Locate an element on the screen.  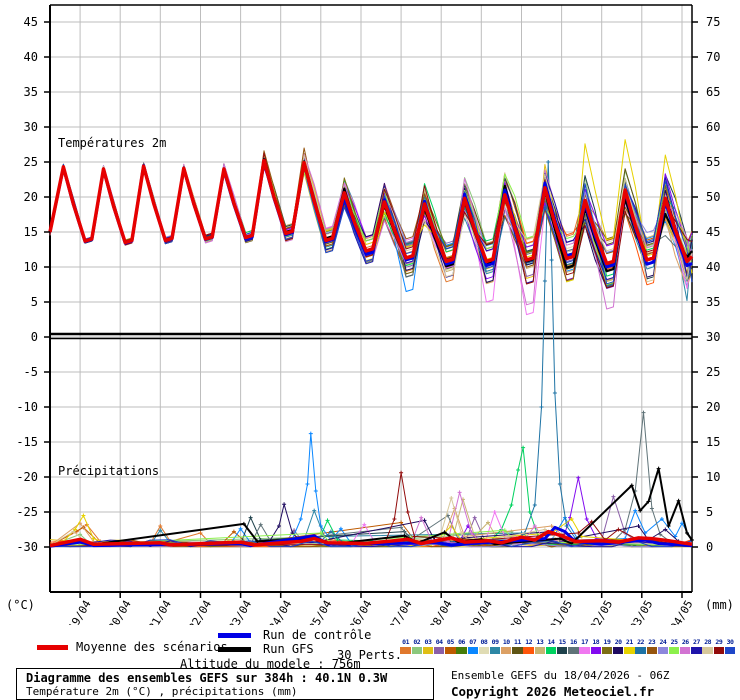
svg-text: 23/04 is located at coordinates (240, 611).